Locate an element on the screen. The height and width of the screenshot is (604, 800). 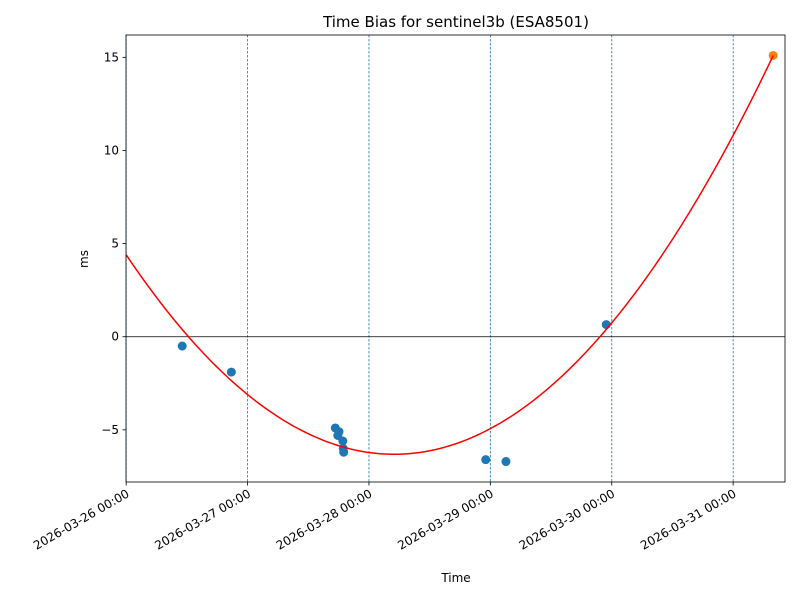
y-tick-label: 15 is located at coordinates (111, 57).